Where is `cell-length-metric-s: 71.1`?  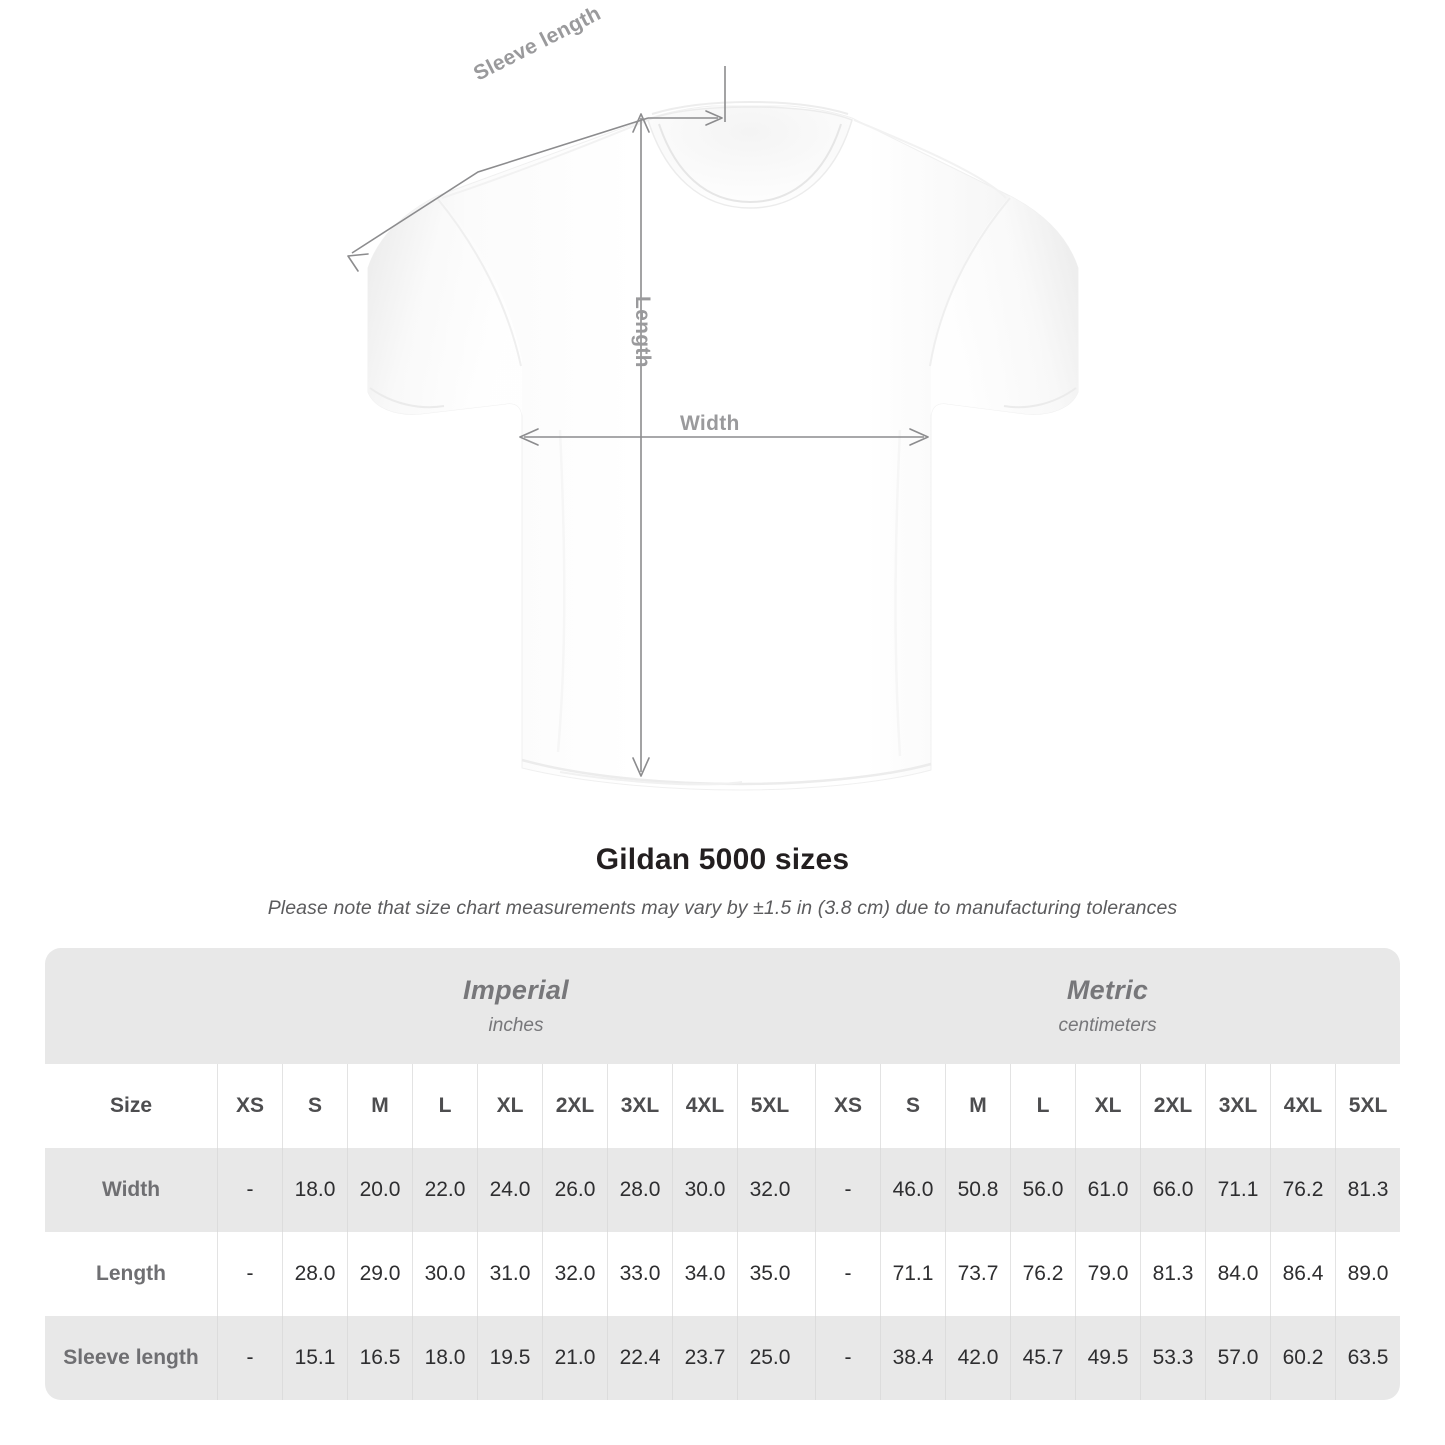 cell-length-metric-s: 71.1 is located at coordinates (913, 1274).